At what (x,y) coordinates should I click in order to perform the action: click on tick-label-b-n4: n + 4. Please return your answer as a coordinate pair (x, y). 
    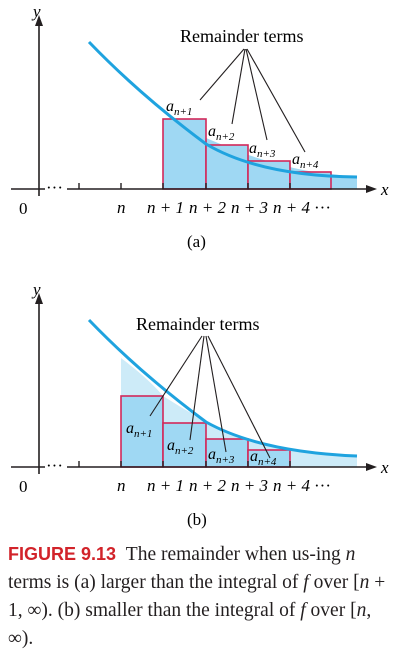
    Looking at the image, I should click on (291, 485).